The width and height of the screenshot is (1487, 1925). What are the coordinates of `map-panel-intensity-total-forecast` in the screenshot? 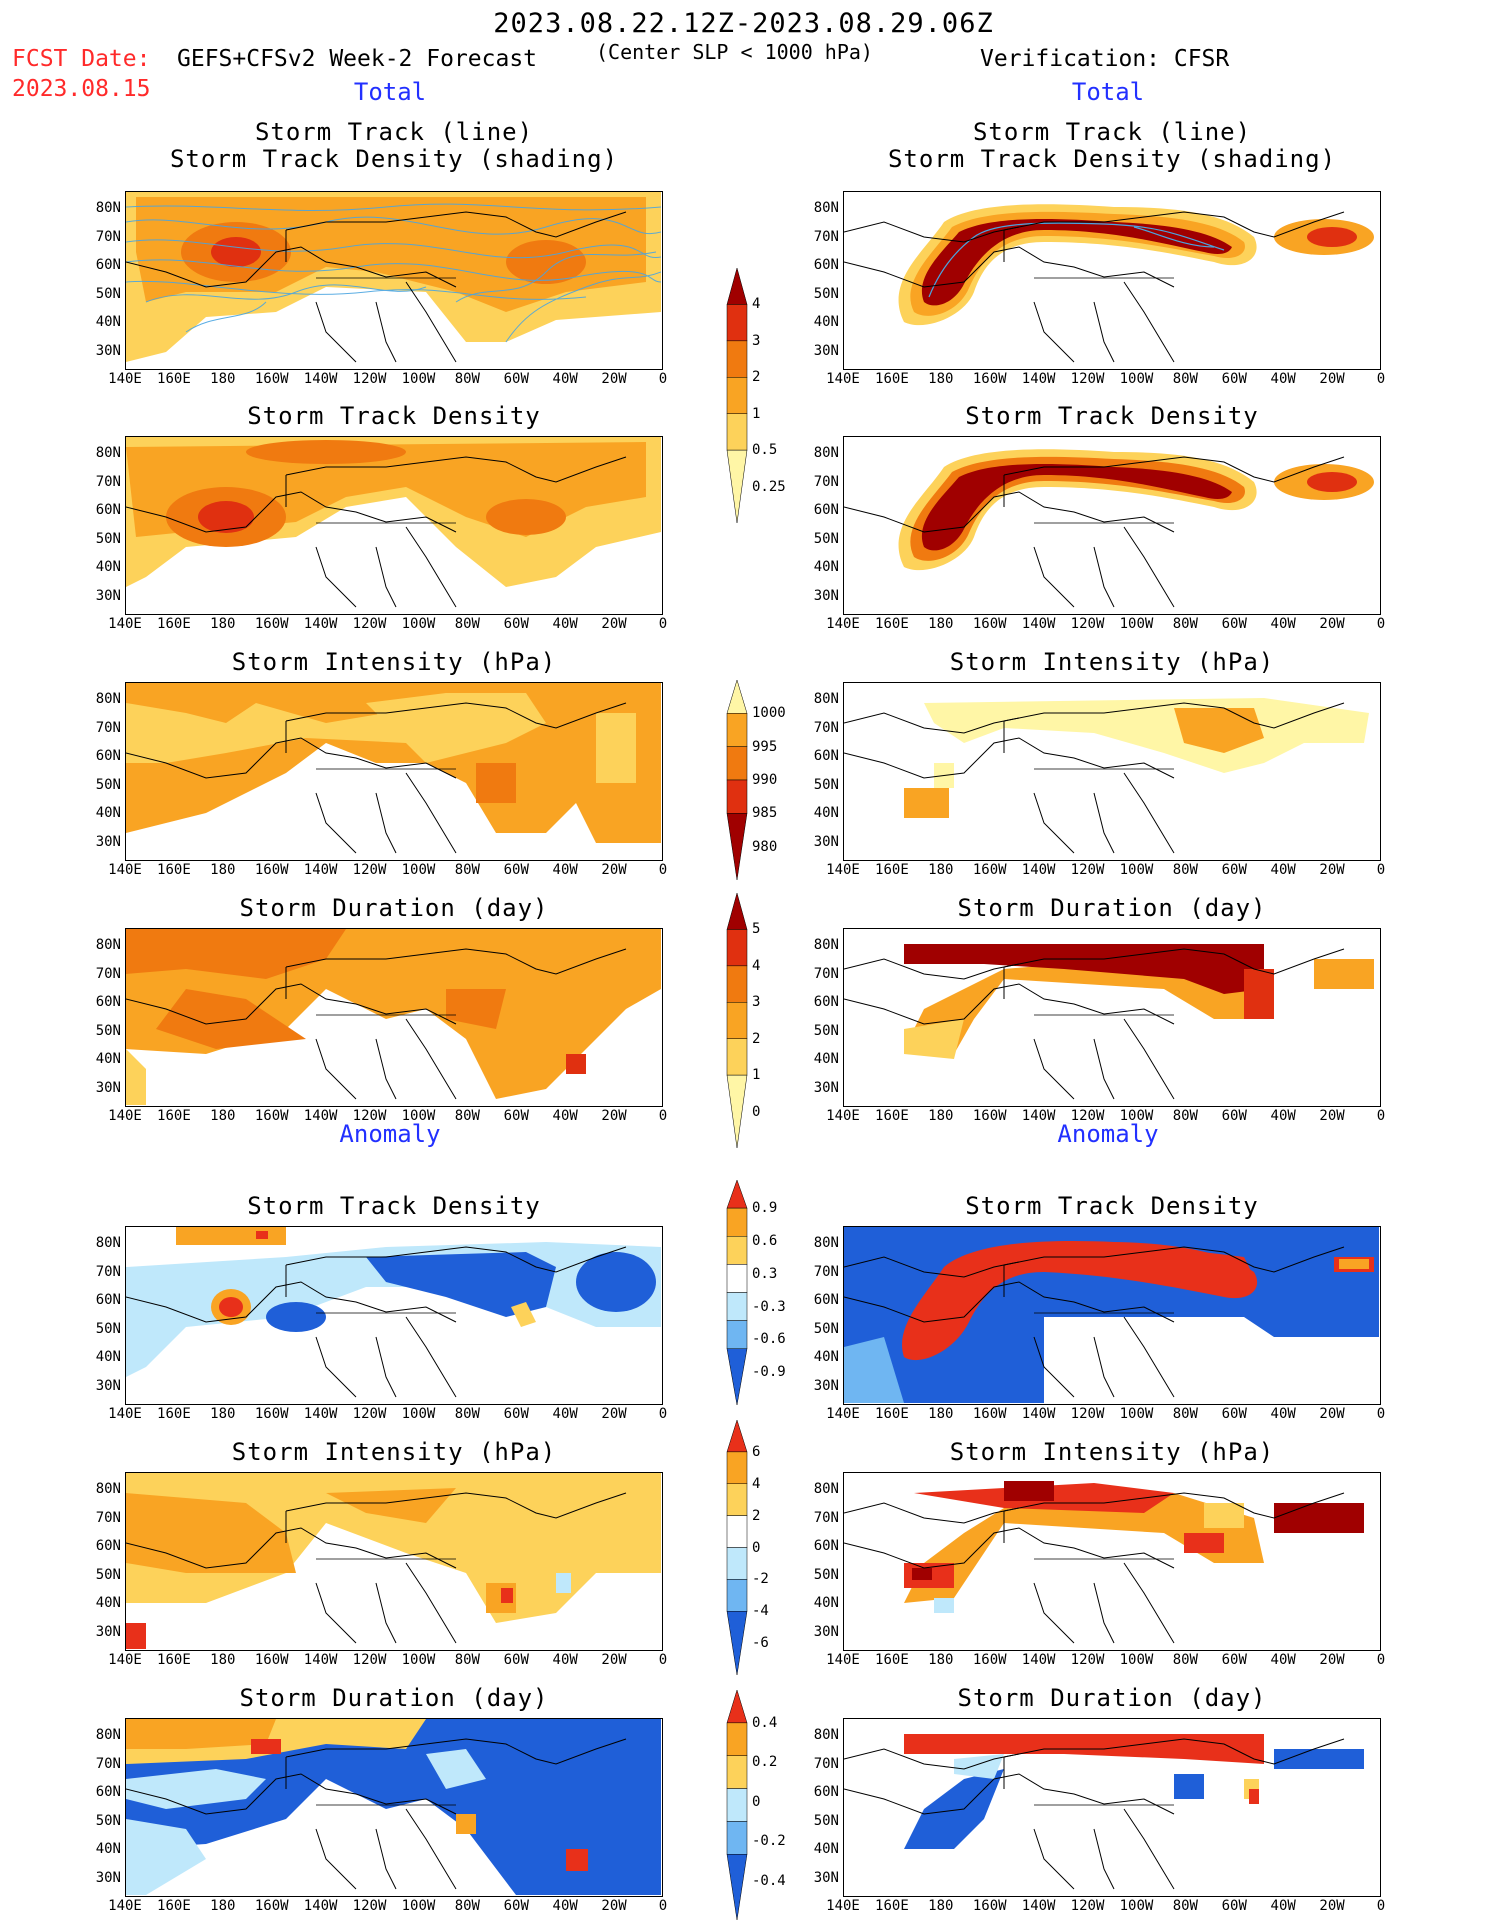 It's located at (394, 771).